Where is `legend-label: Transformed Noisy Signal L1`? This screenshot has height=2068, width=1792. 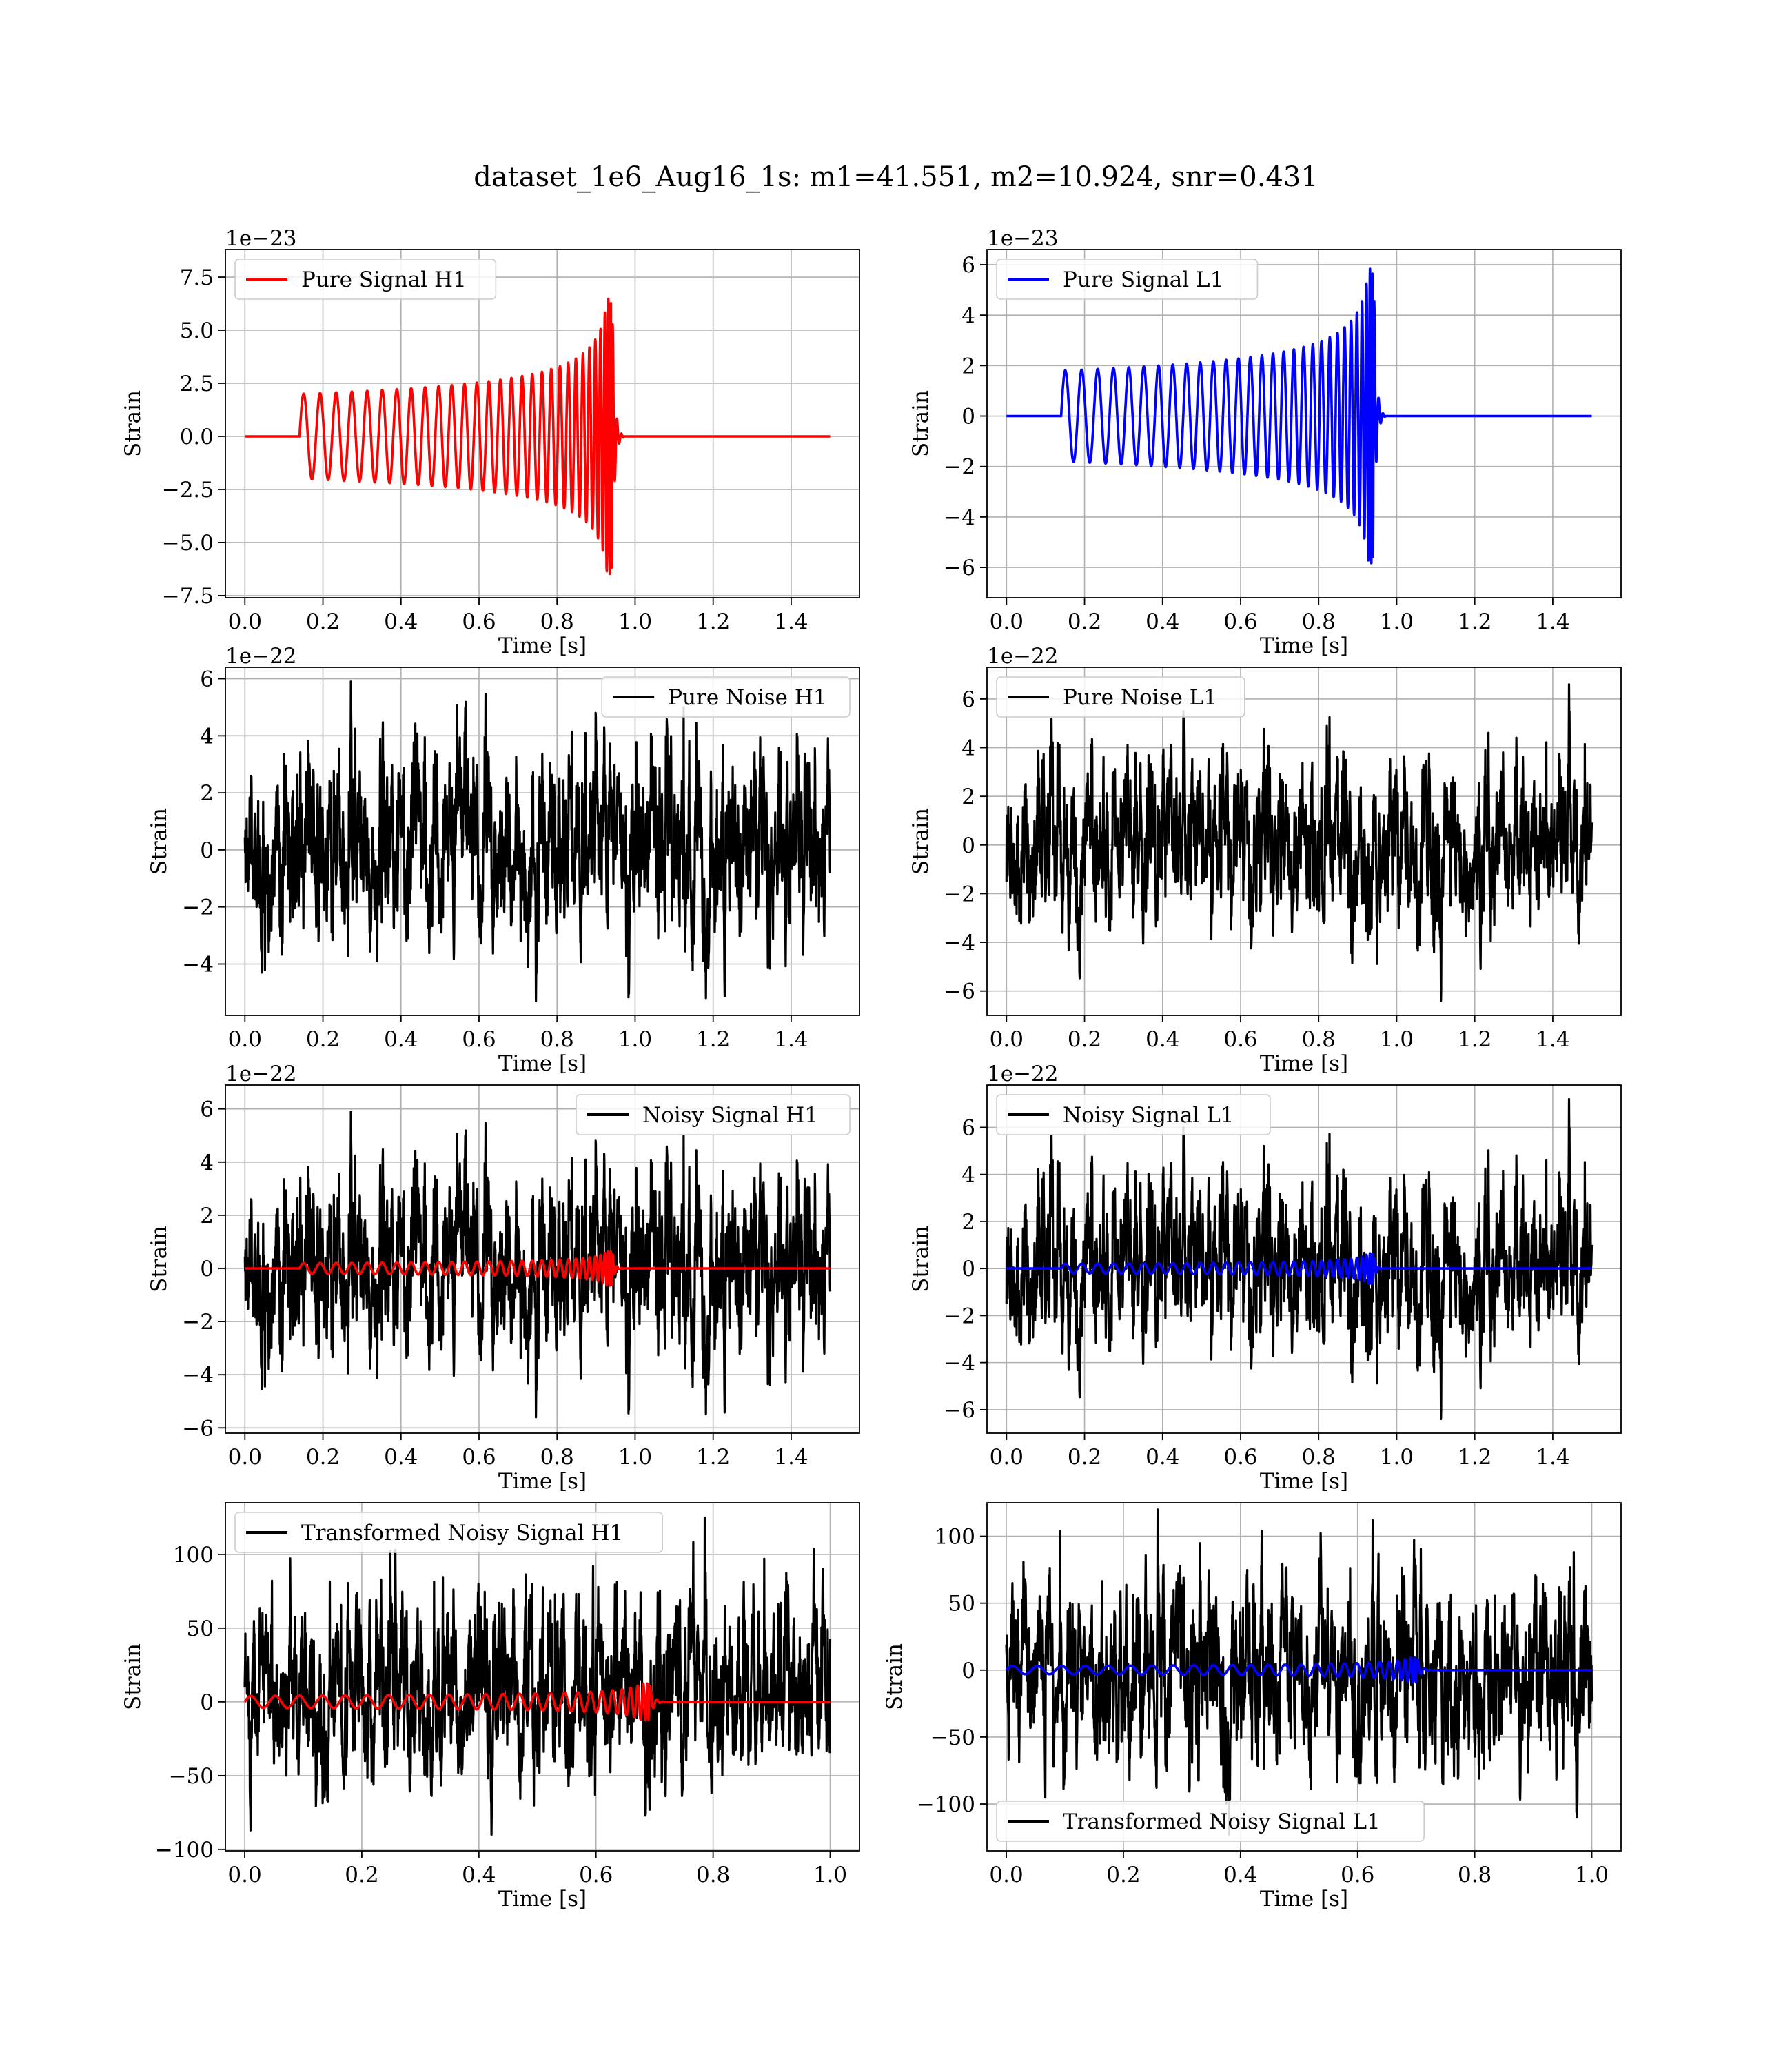
legend-label: Transformed Noisy Signal L1 is located at coordinates (1222, 1822).